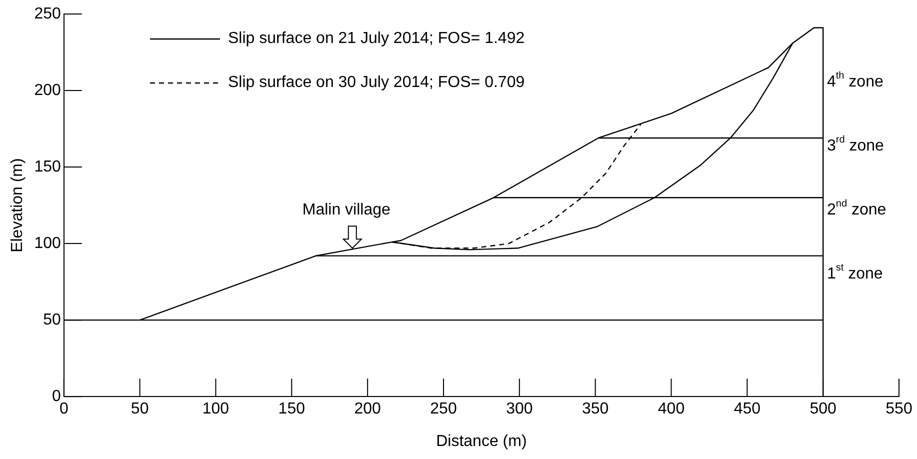  I want to click on y-tick-label: 0, so click(56, 397).